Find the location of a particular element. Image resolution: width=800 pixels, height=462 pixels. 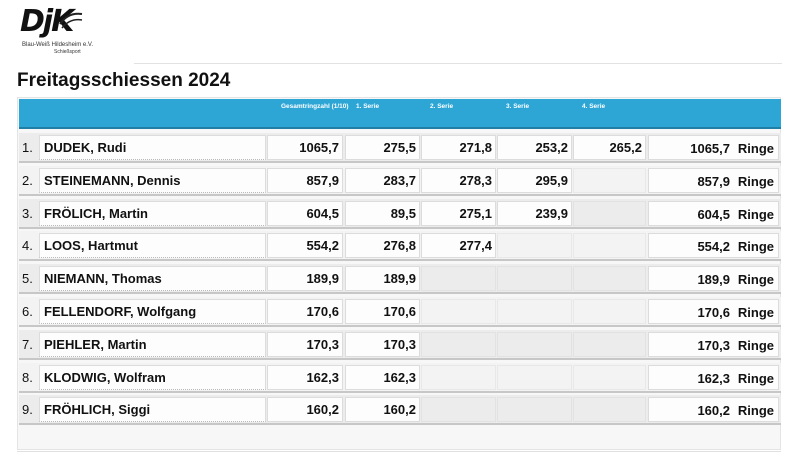

header-serie-1: 1. Serie is located at coordinates (368, 106).